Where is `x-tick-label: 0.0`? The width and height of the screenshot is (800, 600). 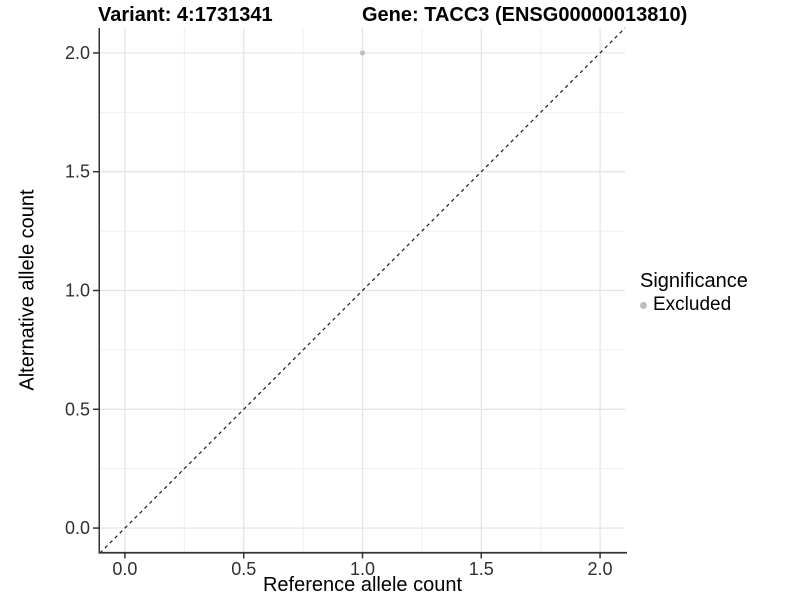
x-tick-label: 0.0 is located at coordinates (124, 569).